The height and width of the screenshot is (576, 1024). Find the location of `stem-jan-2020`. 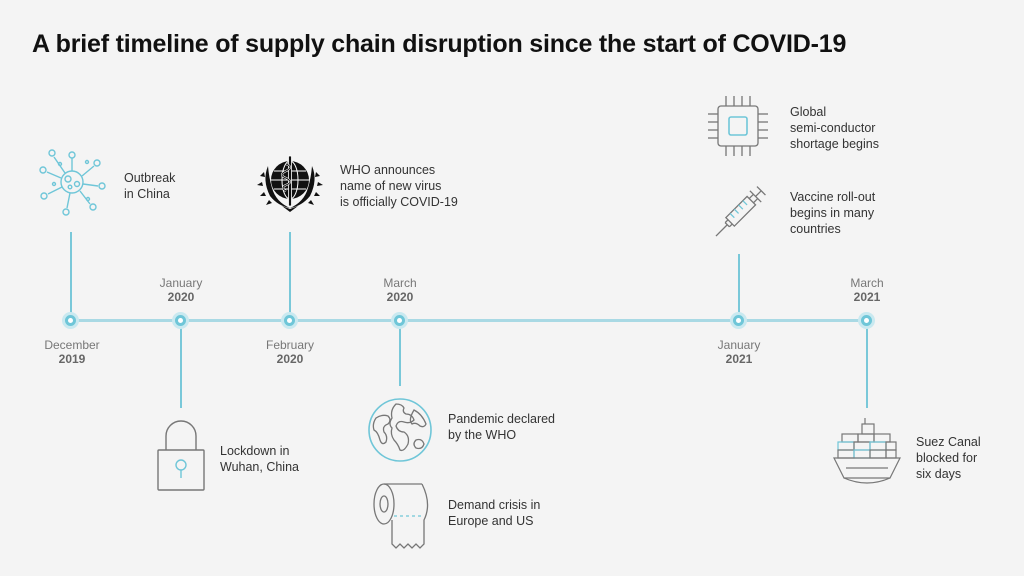

stem-jan-2020 is located at coordinates (181, 364).